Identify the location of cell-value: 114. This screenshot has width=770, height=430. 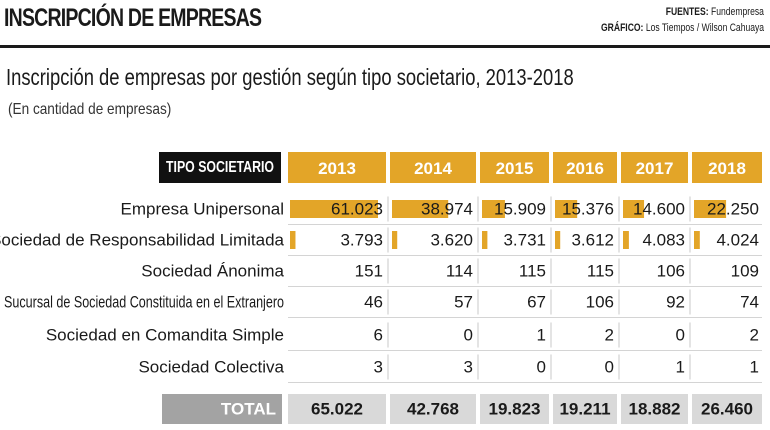
(459, 271).